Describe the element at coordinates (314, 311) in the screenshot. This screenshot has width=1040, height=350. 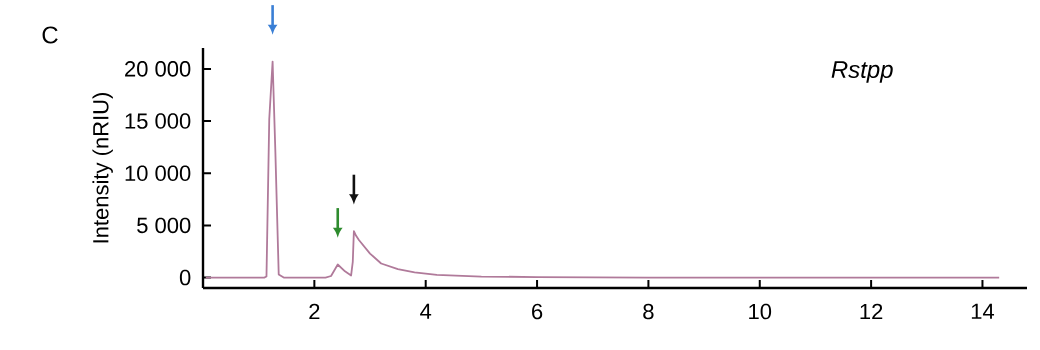
I see `x-tick-label: 2` at that location.